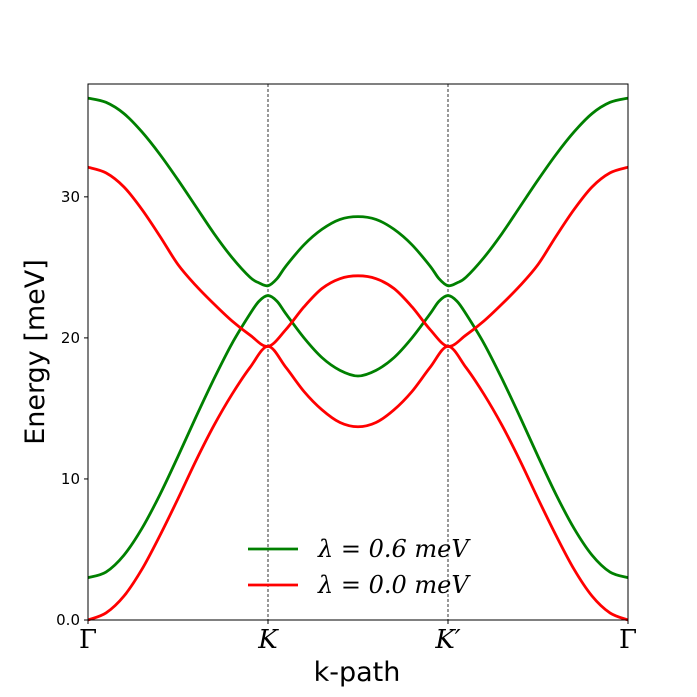 This screenshot has width=697, height=697. Describe the element at coordinates (394, 549) in the screenshot. I see `legend-label: λ = 0.6 meV` at that location.